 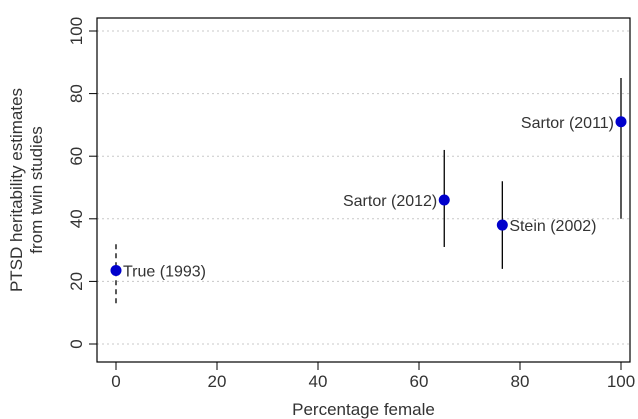 What do you see at coordinates (520, 381) in the screenshot?
I see `x-tick-label: 80` at bounding box center [520, 381].